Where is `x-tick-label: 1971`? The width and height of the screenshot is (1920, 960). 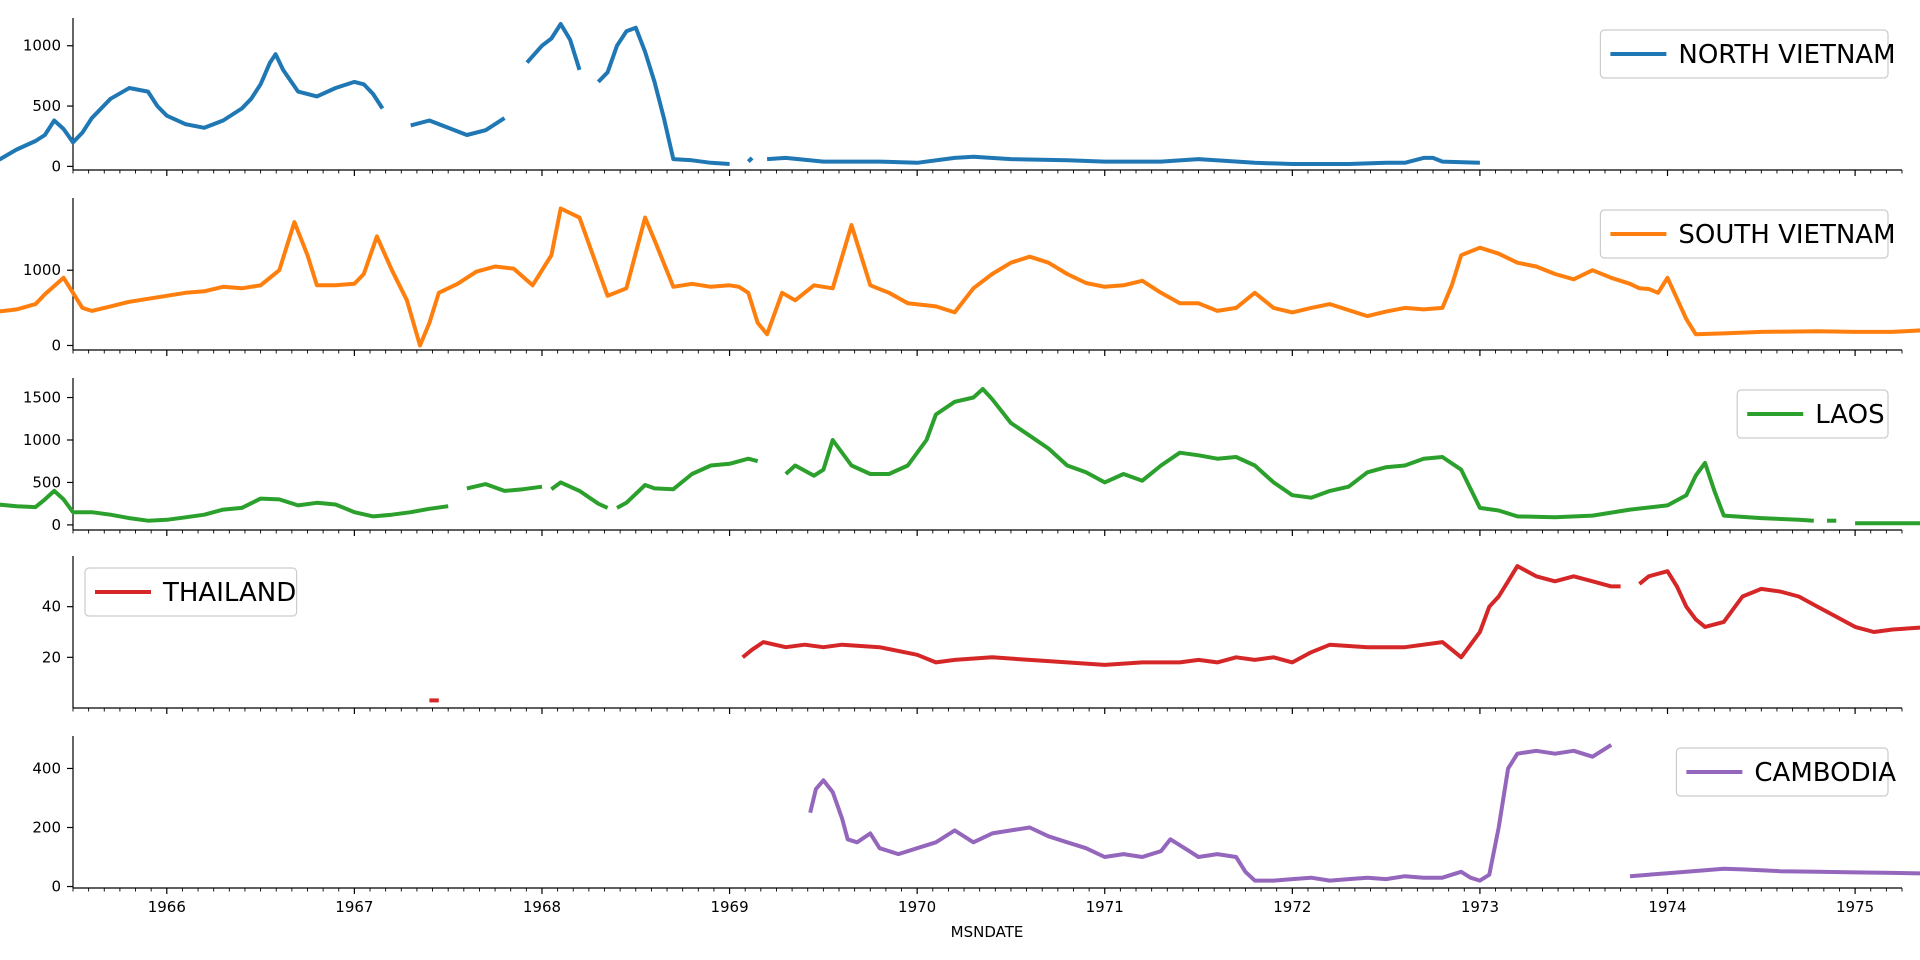
x-tick-label: 1971 is located at coordinates (1105, 907).